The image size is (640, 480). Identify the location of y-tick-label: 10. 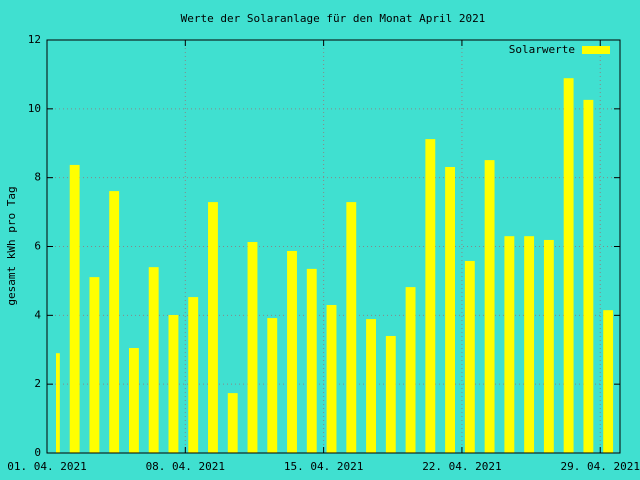
(34, 108).